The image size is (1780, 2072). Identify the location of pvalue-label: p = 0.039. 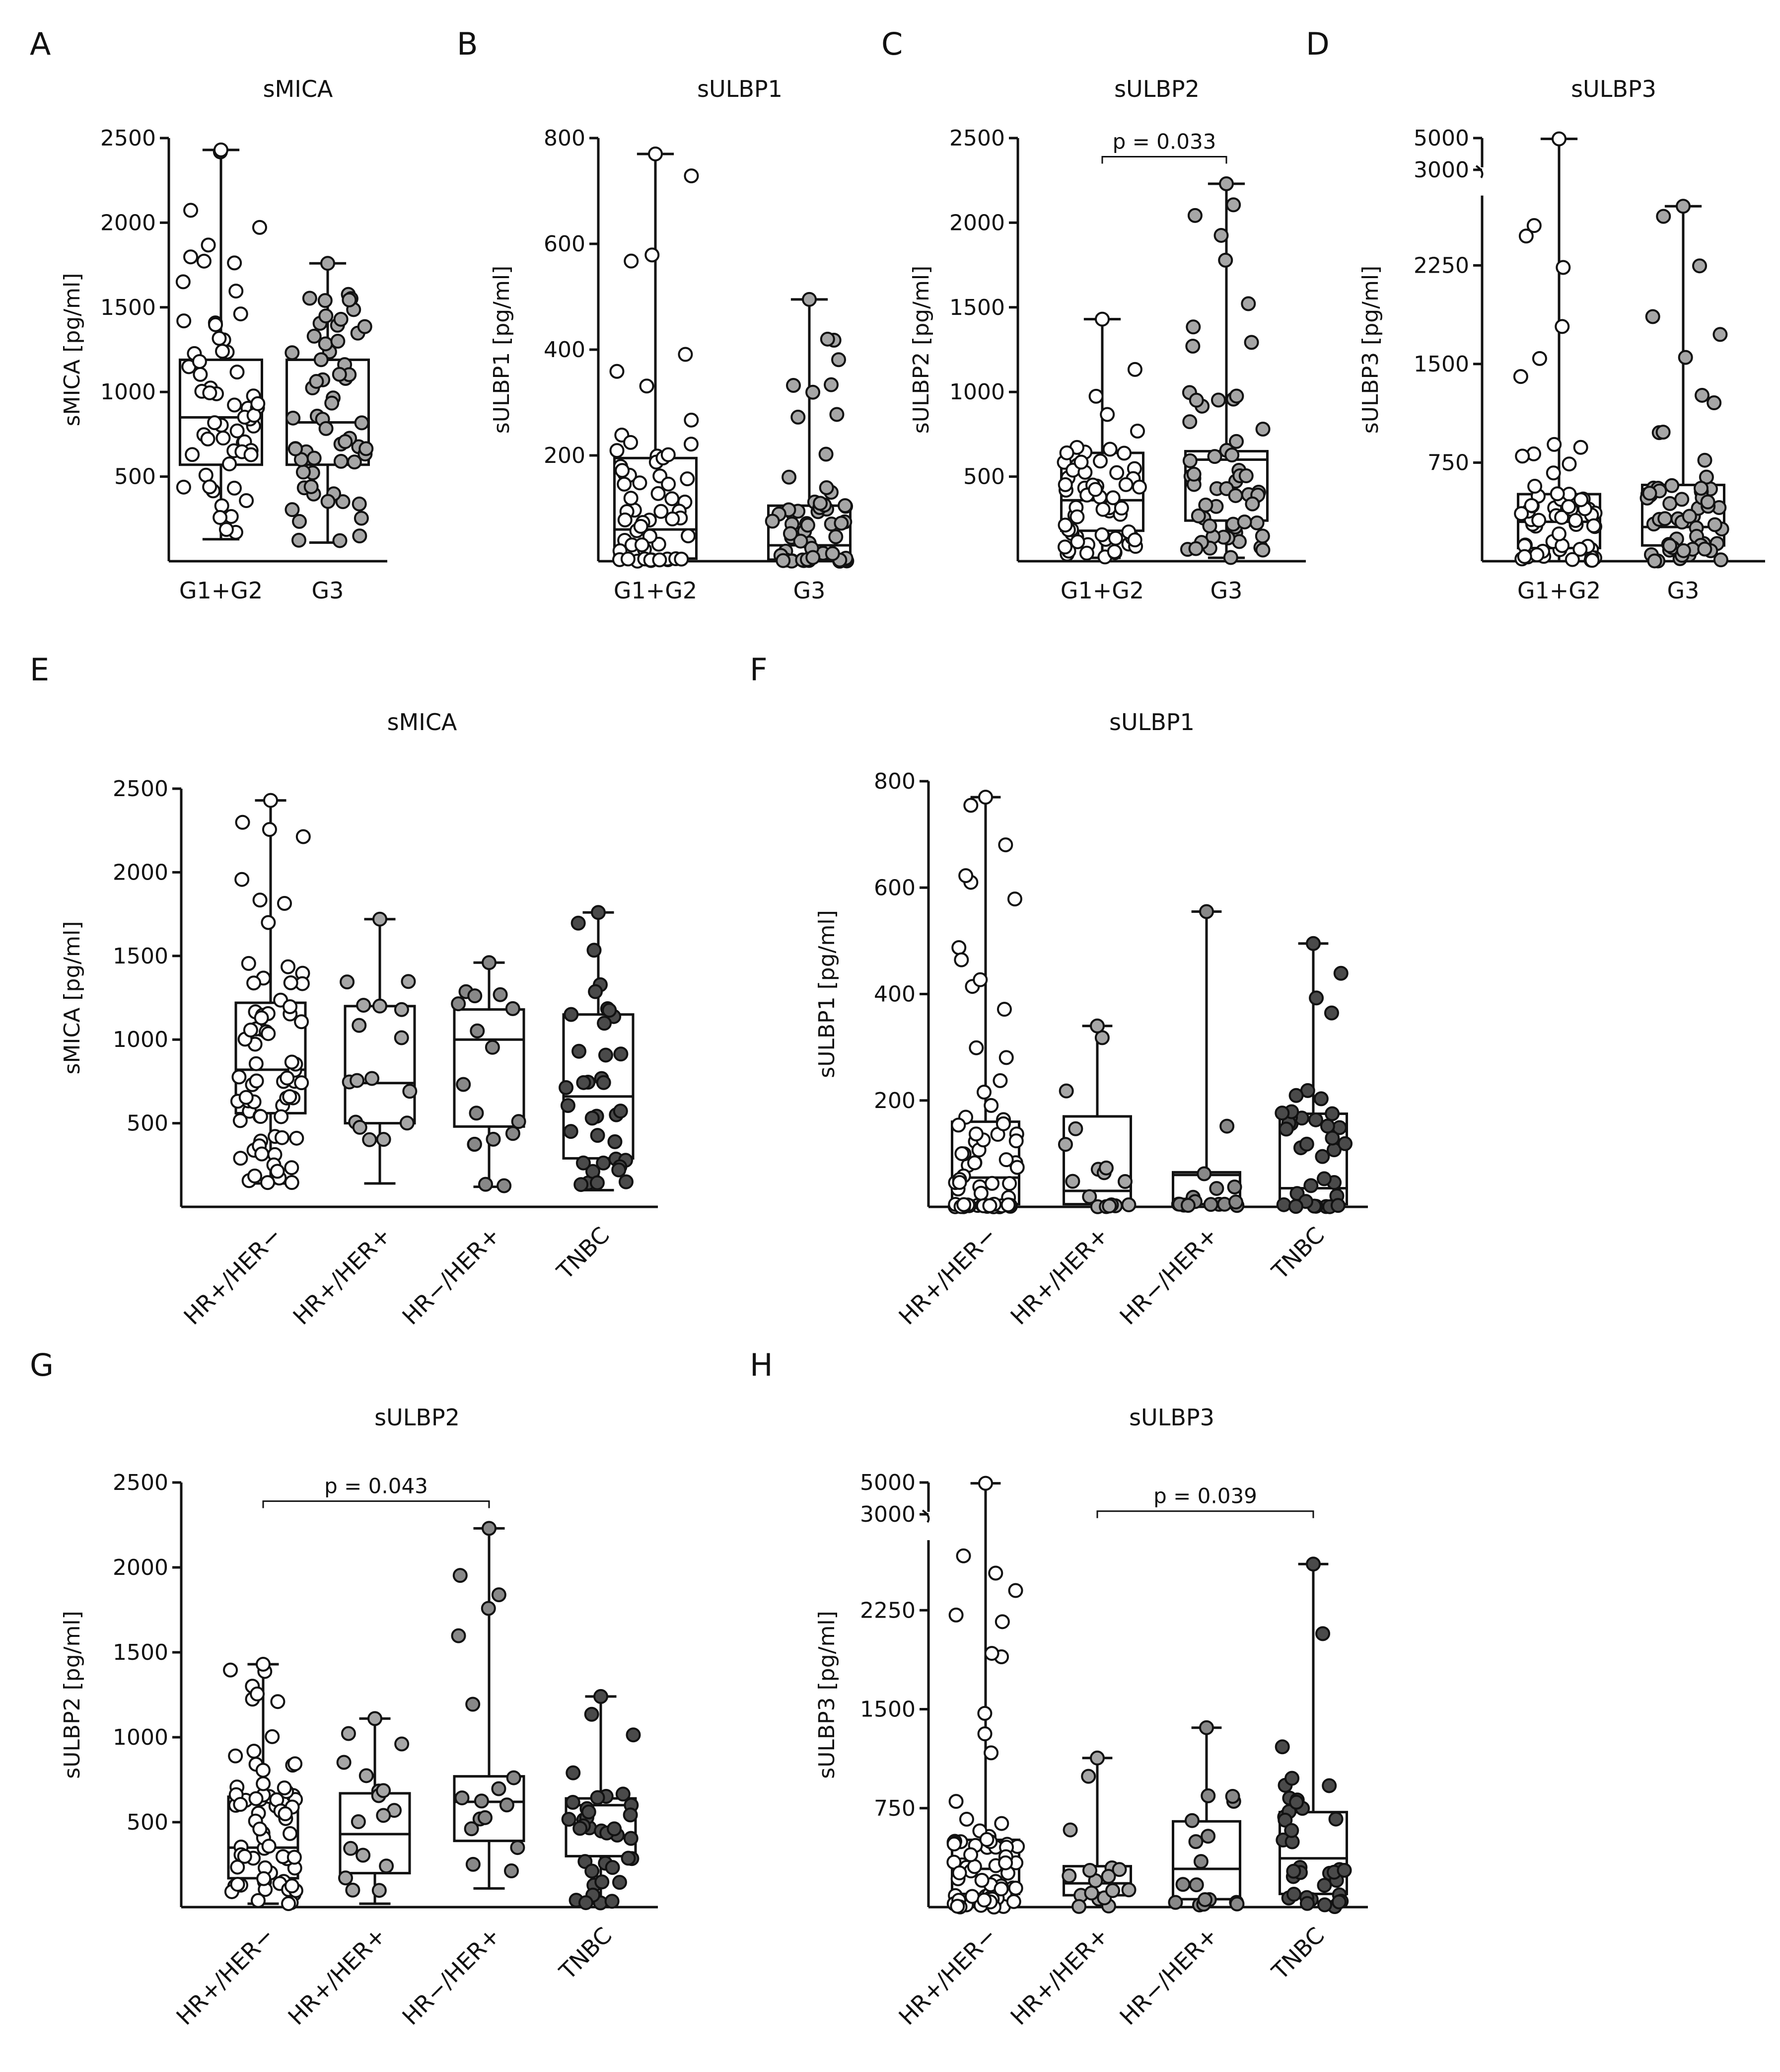
(1205, 1496).